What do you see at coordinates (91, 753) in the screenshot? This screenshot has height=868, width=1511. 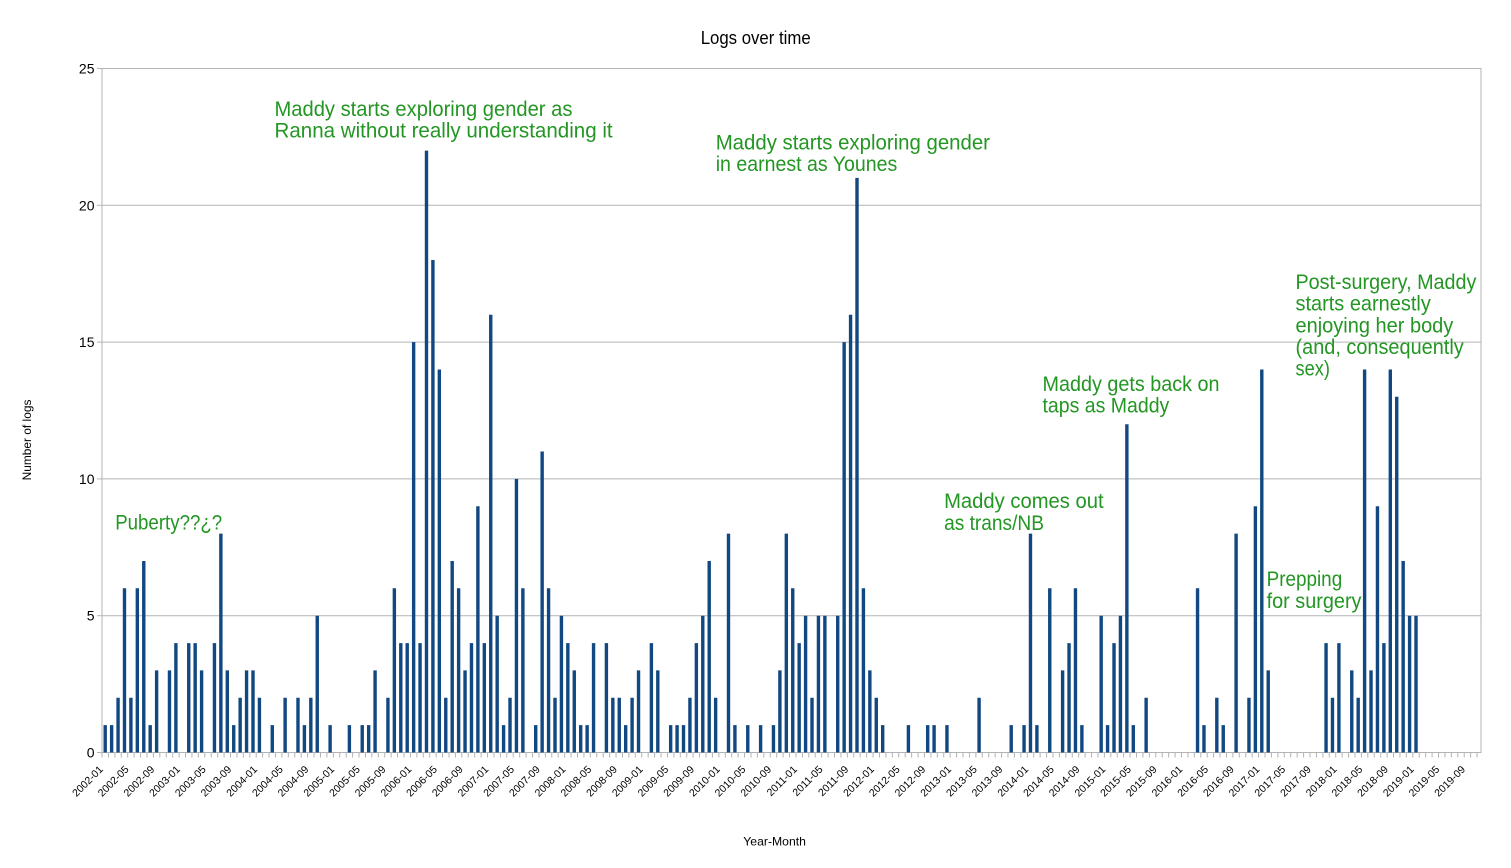 I see `svg-text: 0` at bounding box center [91, 753].